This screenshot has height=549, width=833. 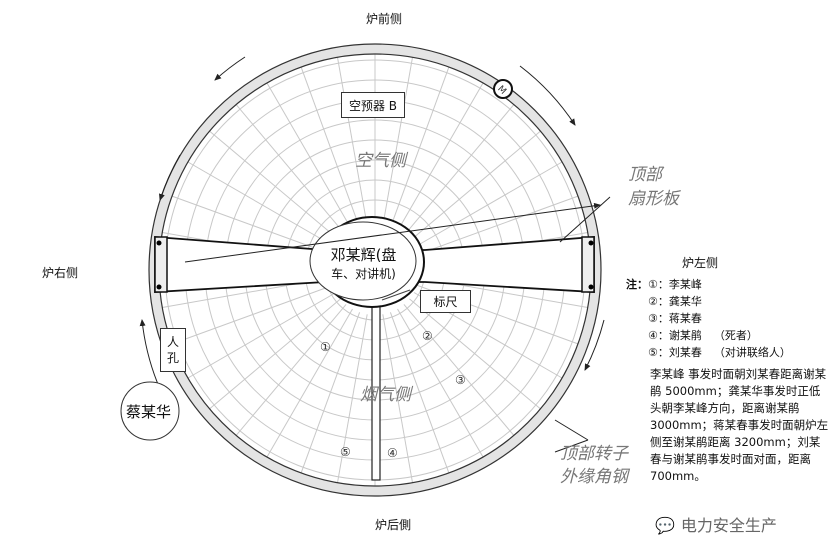 I want to click on rotor-angle-line: 外缘角钢, so click(x=594, y=477).